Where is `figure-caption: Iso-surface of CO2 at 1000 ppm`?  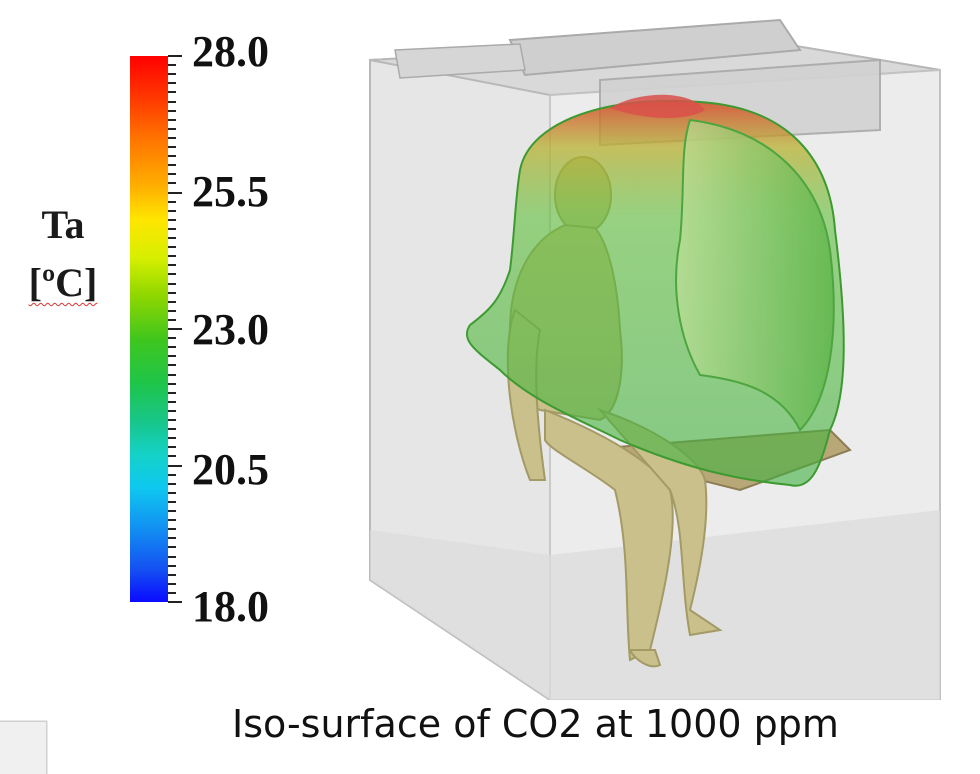 figure-caption: Iso-surface of CO2 at 1000 ppm is located at coordinates (535, 724).